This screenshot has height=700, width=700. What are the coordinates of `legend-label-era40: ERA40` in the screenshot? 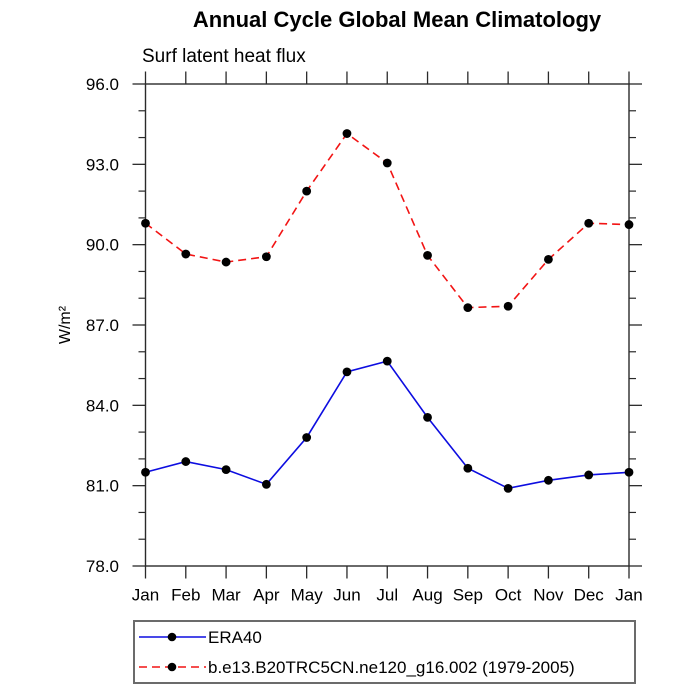 It's located at (235, 637).